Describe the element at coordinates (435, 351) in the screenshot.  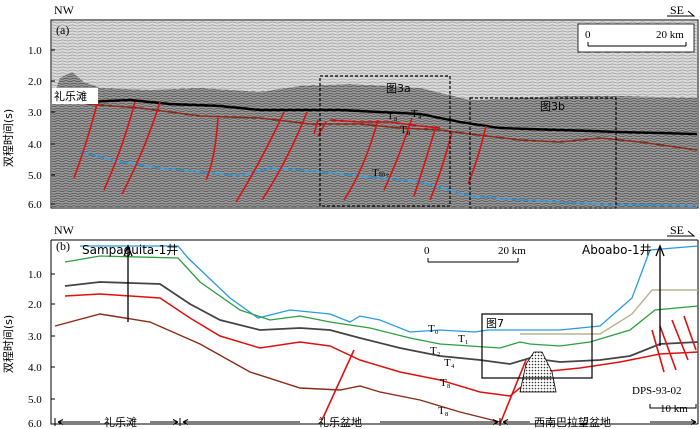
I see `horizon-label-b-t2: T₂` at that location.